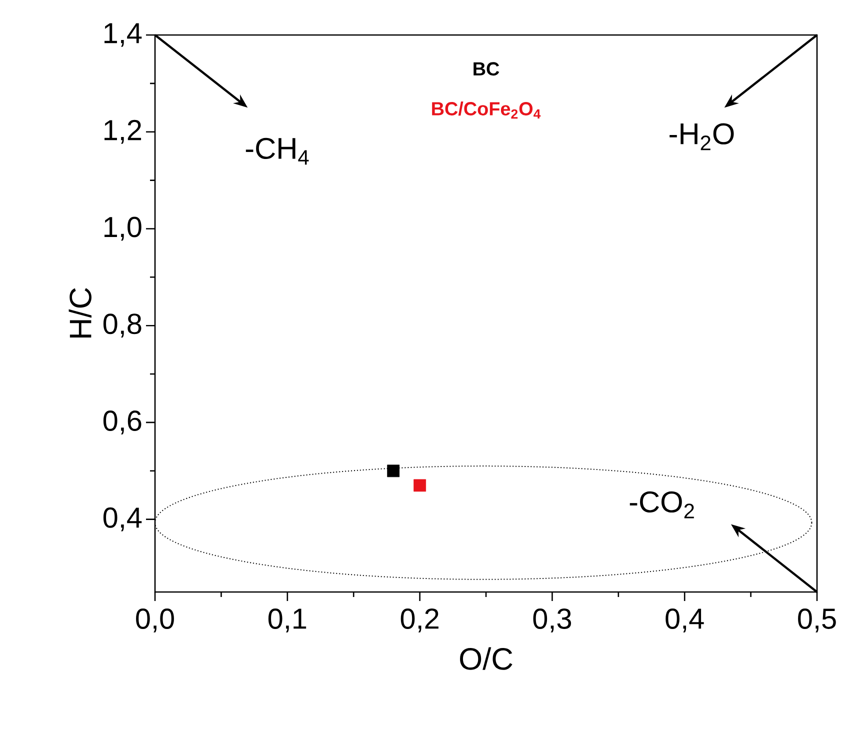 This screenshot has width=850, height=729. What do you see at coordinates (122, 422) in the screenshot?
I see `y-tick-label: 0,6` at bounding box center [122, 422].